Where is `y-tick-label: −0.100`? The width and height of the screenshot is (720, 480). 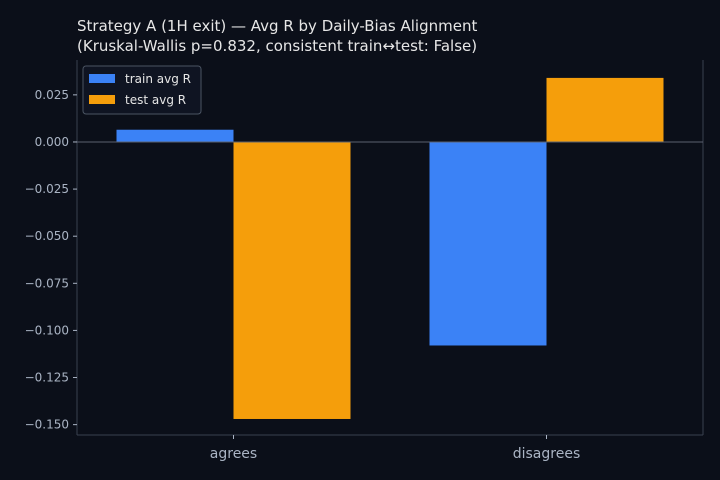
y-tick-label: −0.100 is located at coordinates (47, 330).